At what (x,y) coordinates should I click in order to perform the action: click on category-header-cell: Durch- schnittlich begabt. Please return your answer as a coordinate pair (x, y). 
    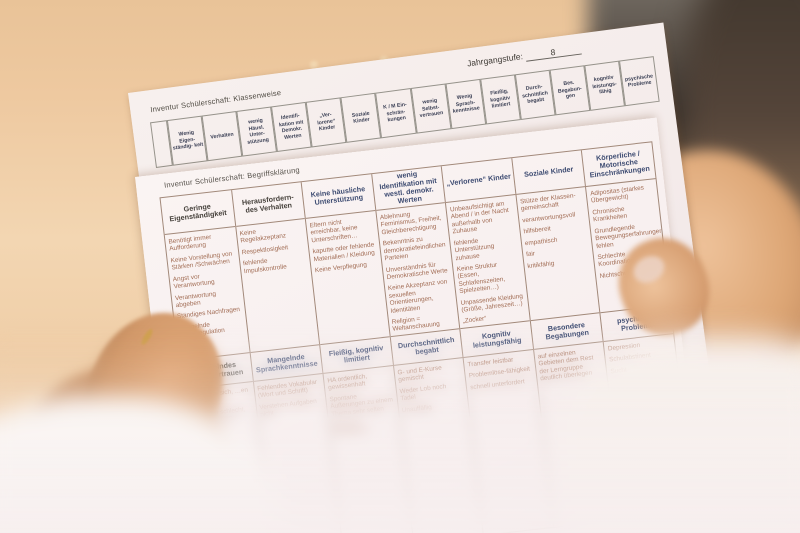
    Looking at the image, I should click on (535, 94).